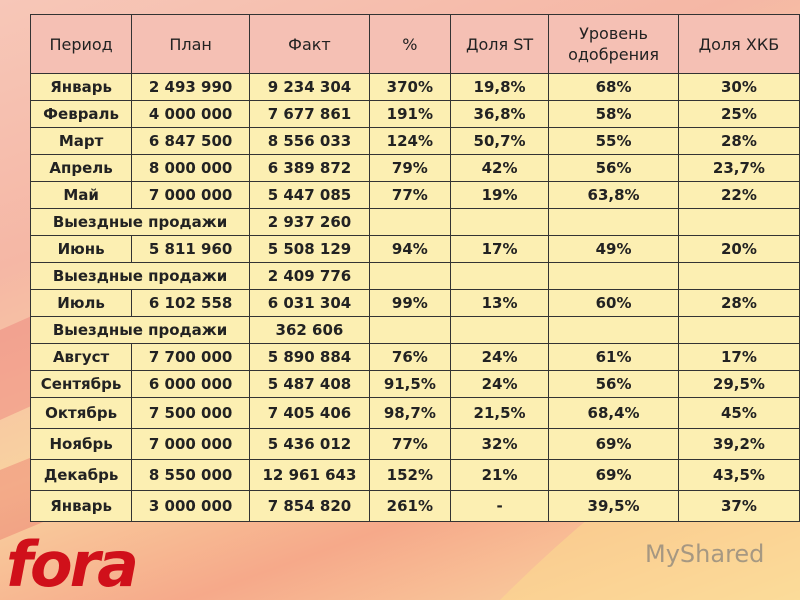  What do you see at coordinates (309, 249) in the screenshot?
I see `cell: 5 508 129` at bounding box center [309, 249].